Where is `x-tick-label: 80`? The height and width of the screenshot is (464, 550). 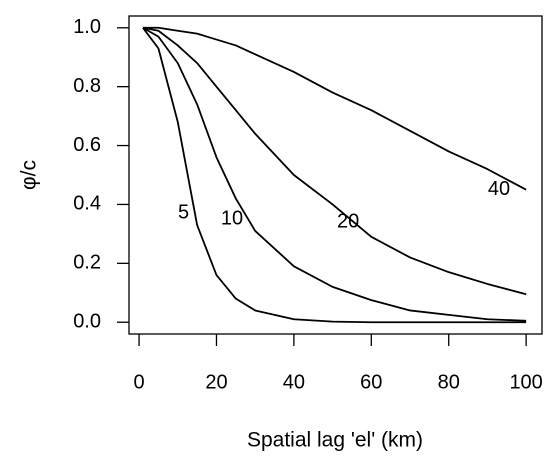 x-tick-label: 80 is located at coordinates (449, 382).